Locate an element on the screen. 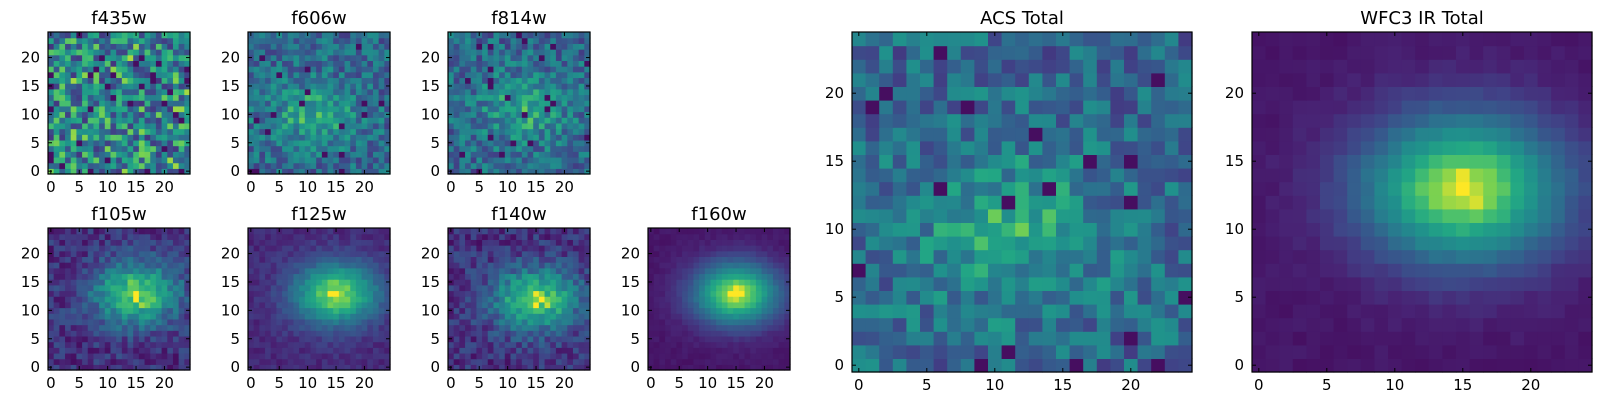  y-tick-label: 20 is located at coordinates (430, 254).